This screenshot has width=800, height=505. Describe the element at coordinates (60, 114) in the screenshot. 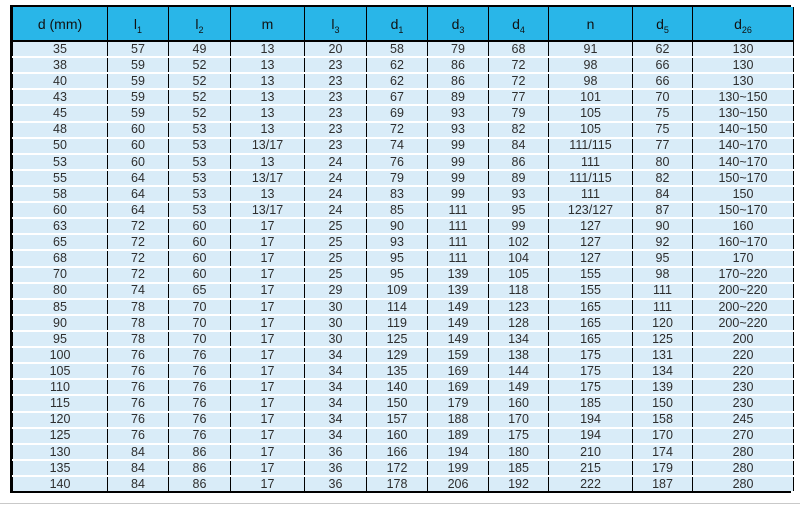

I see `table-cell: 45` at that location.